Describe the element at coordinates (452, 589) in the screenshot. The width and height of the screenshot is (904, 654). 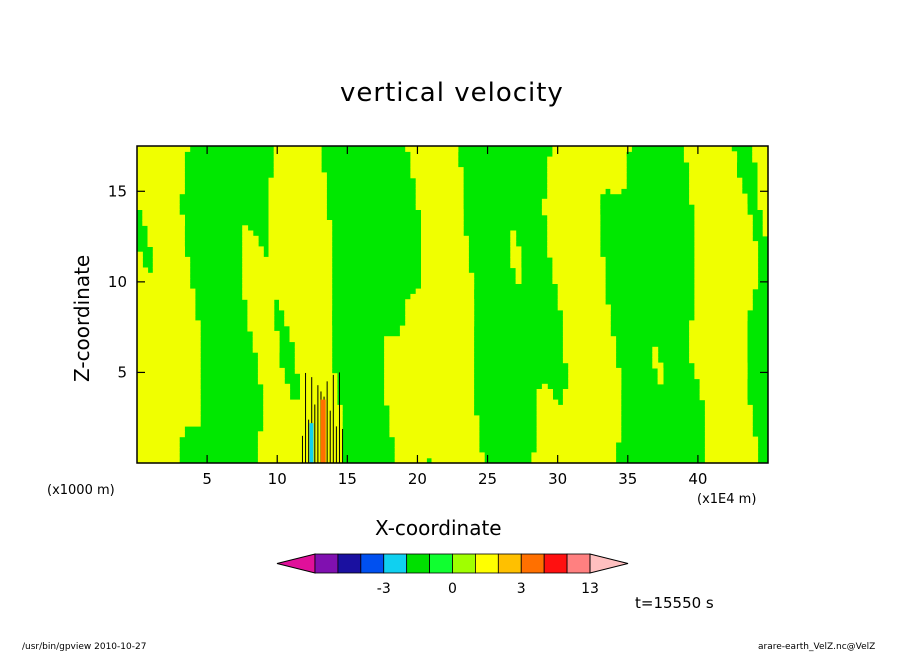
I see `colorbar-tick-label: 0` at that location.